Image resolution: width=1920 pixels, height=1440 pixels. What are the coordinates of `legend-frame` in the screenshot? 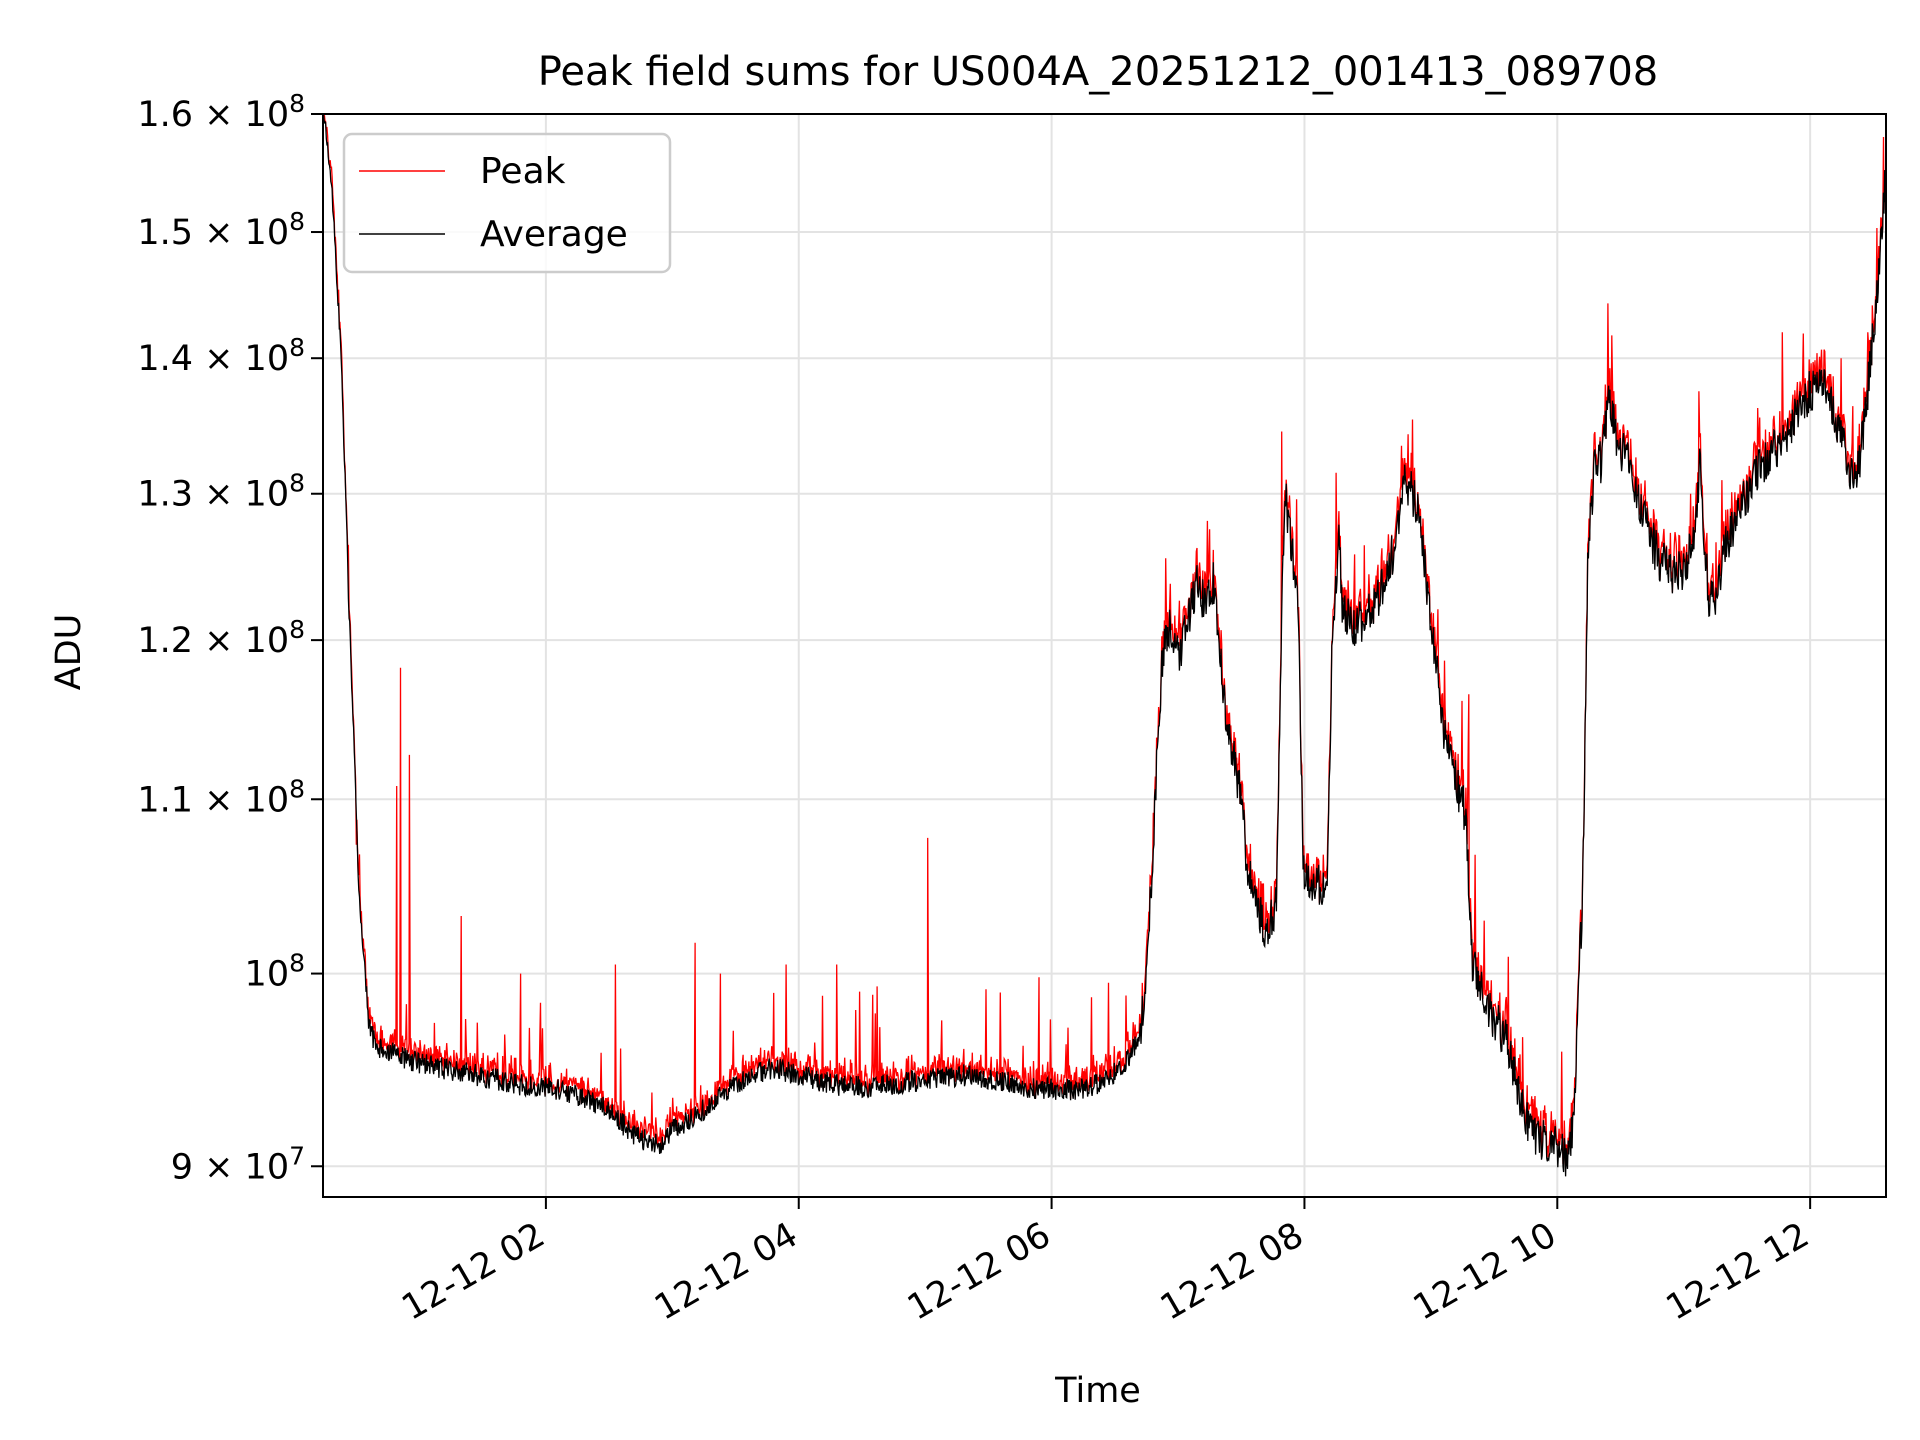 It's located at (507, 203).